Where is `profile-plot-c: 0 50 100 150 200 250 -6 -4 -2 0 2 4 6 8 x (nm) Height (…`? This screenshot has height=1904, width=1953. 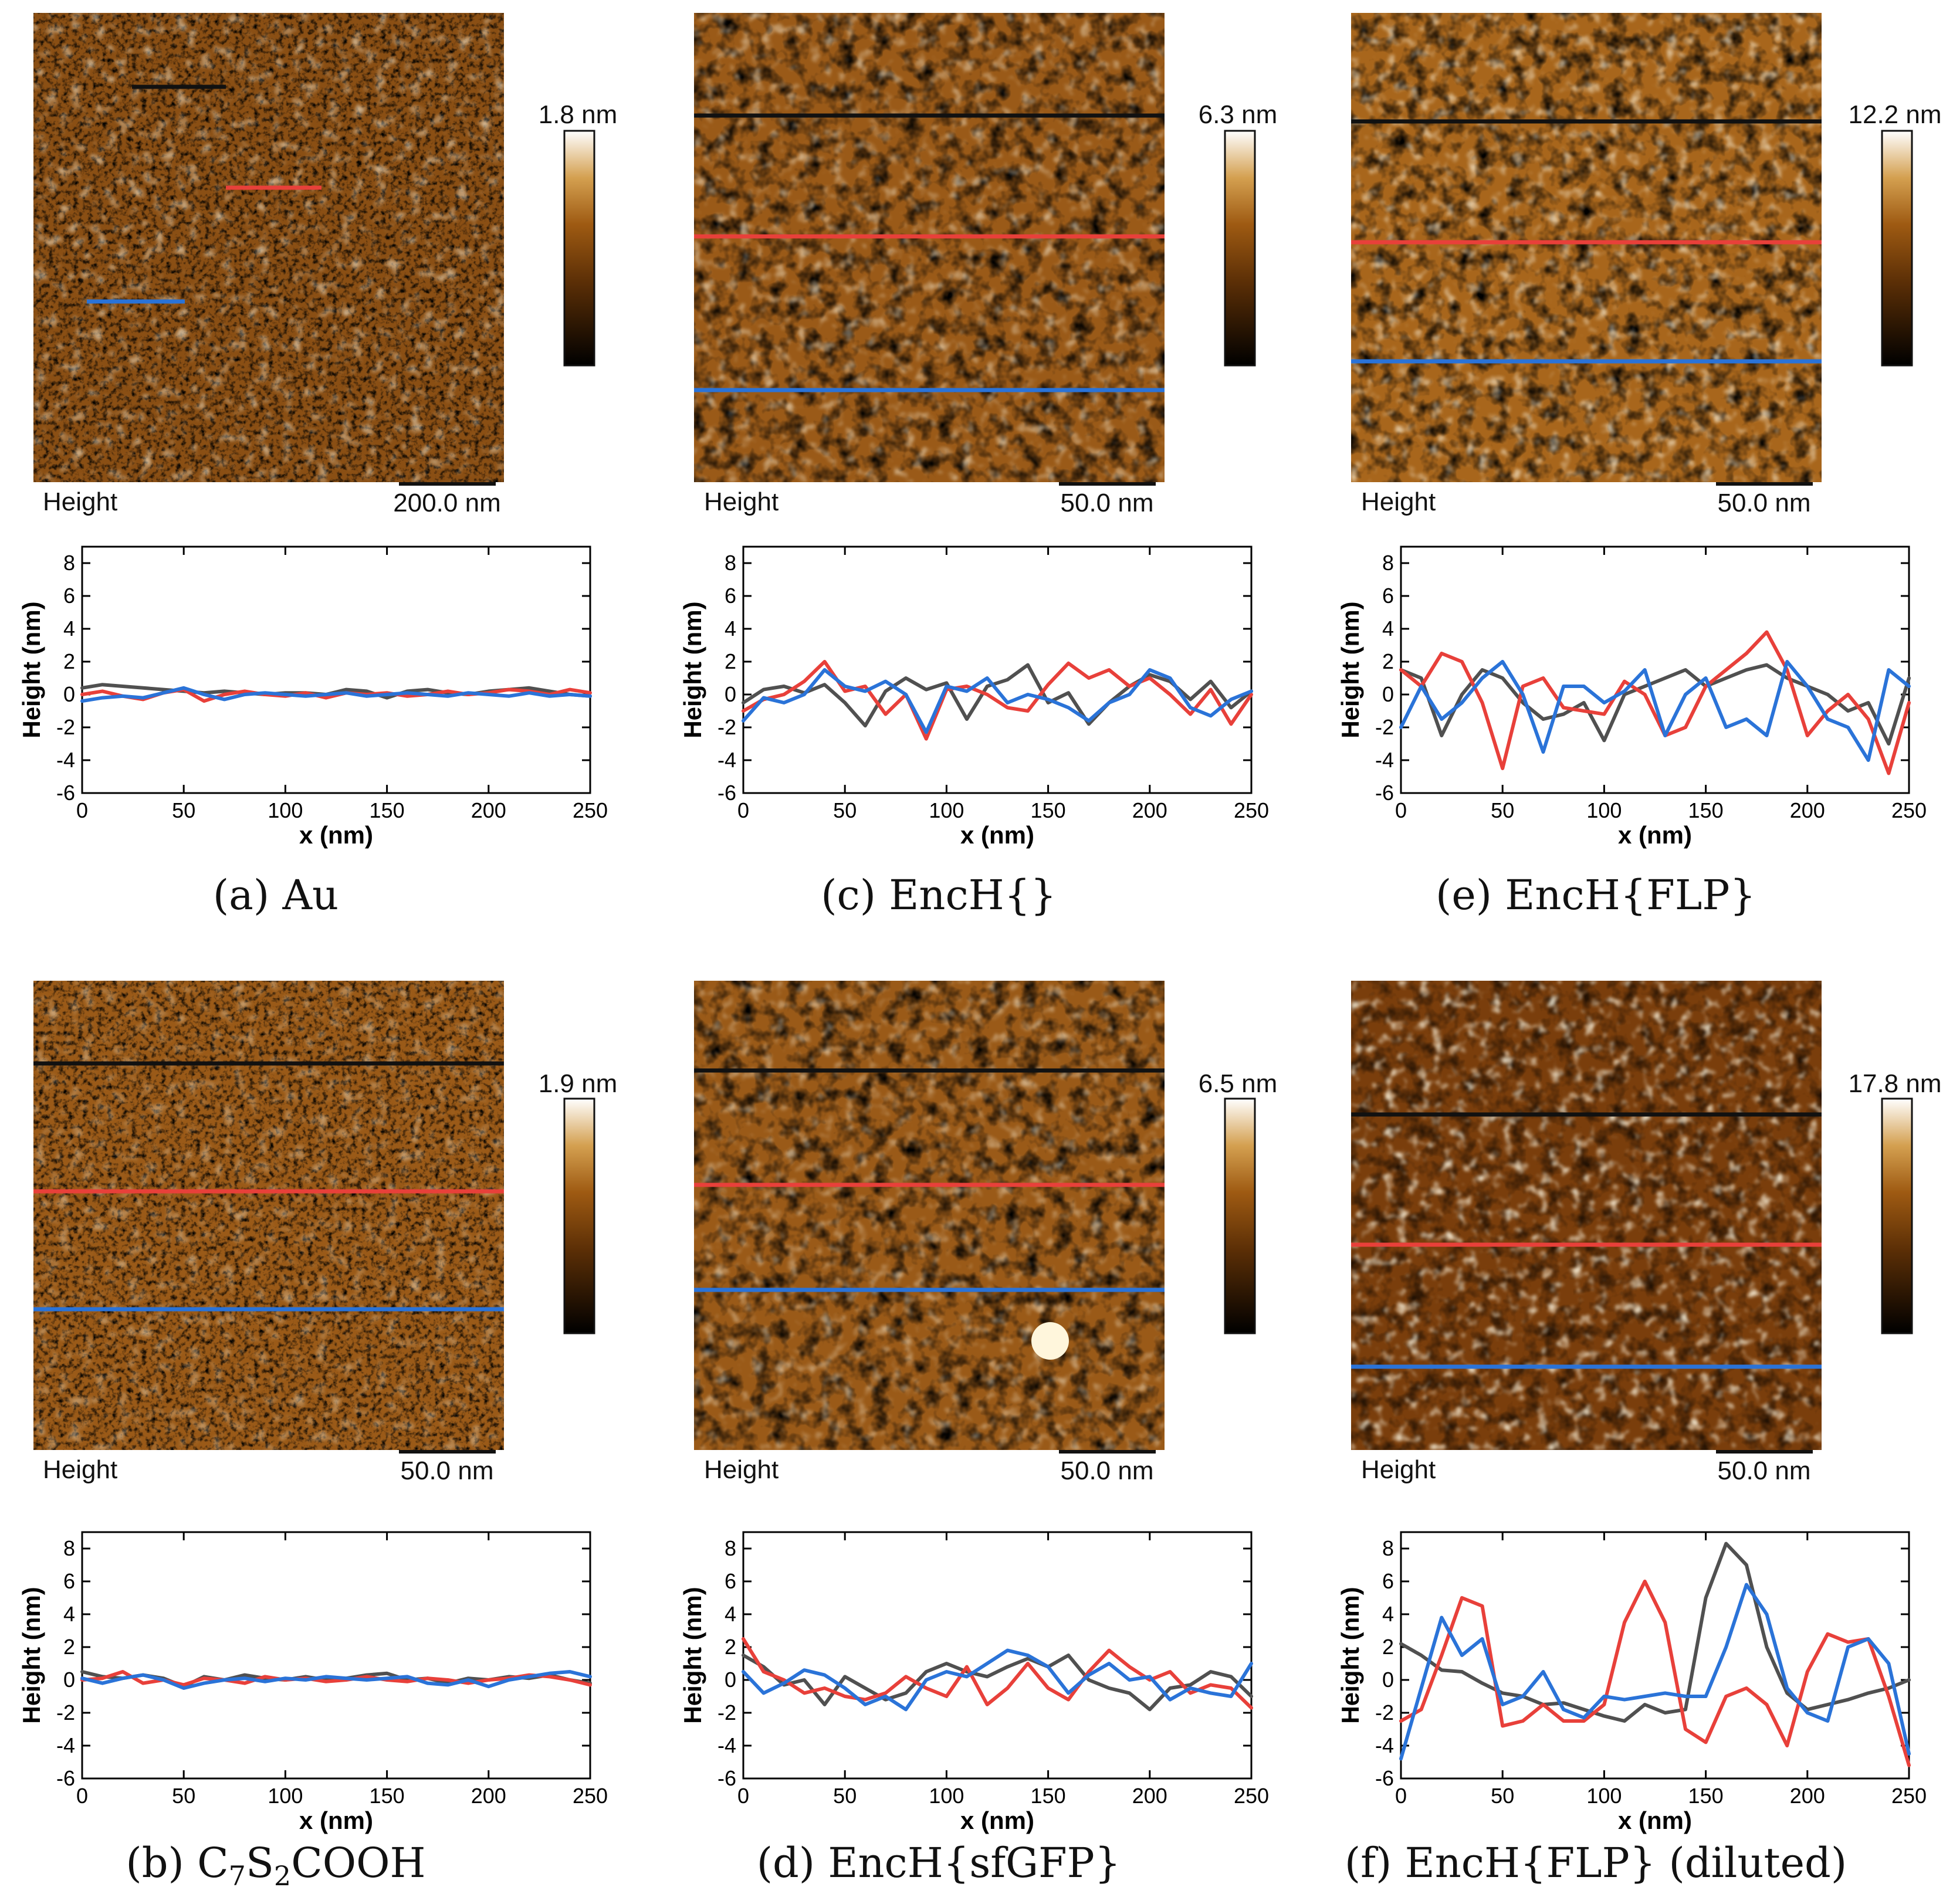 profile-plot-c: 0 50 100 150 200 250 -6 -4 -2 0 2 4 6 8 x (nm) Height (… is located at coordinates (974, 697).